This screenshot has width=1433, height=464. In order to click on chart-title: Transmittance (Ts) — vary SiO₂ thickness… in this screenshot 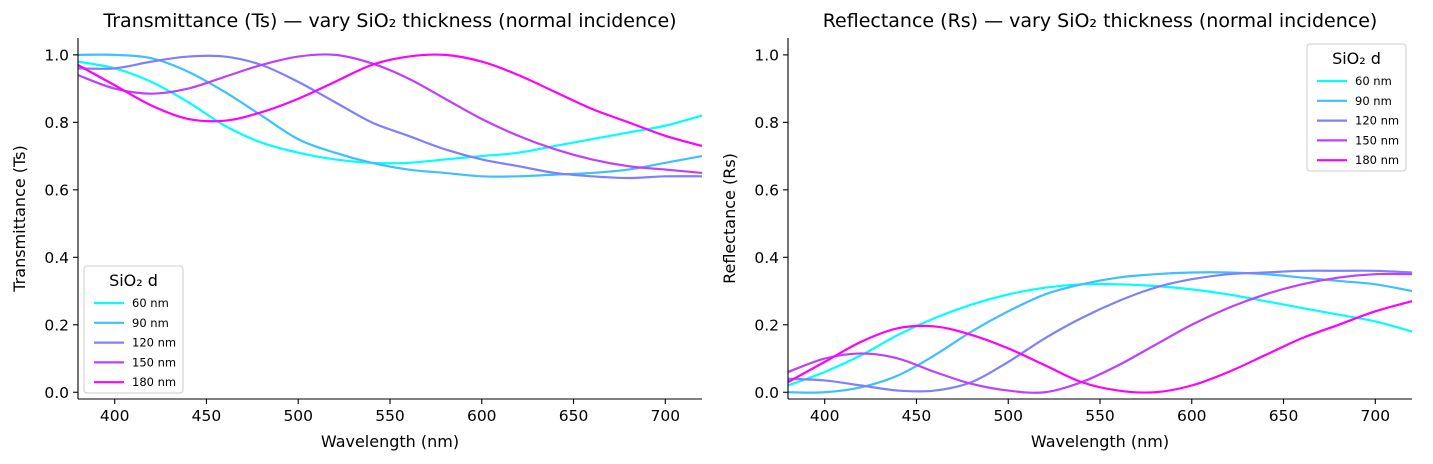, I will do `click(389, 21)`.